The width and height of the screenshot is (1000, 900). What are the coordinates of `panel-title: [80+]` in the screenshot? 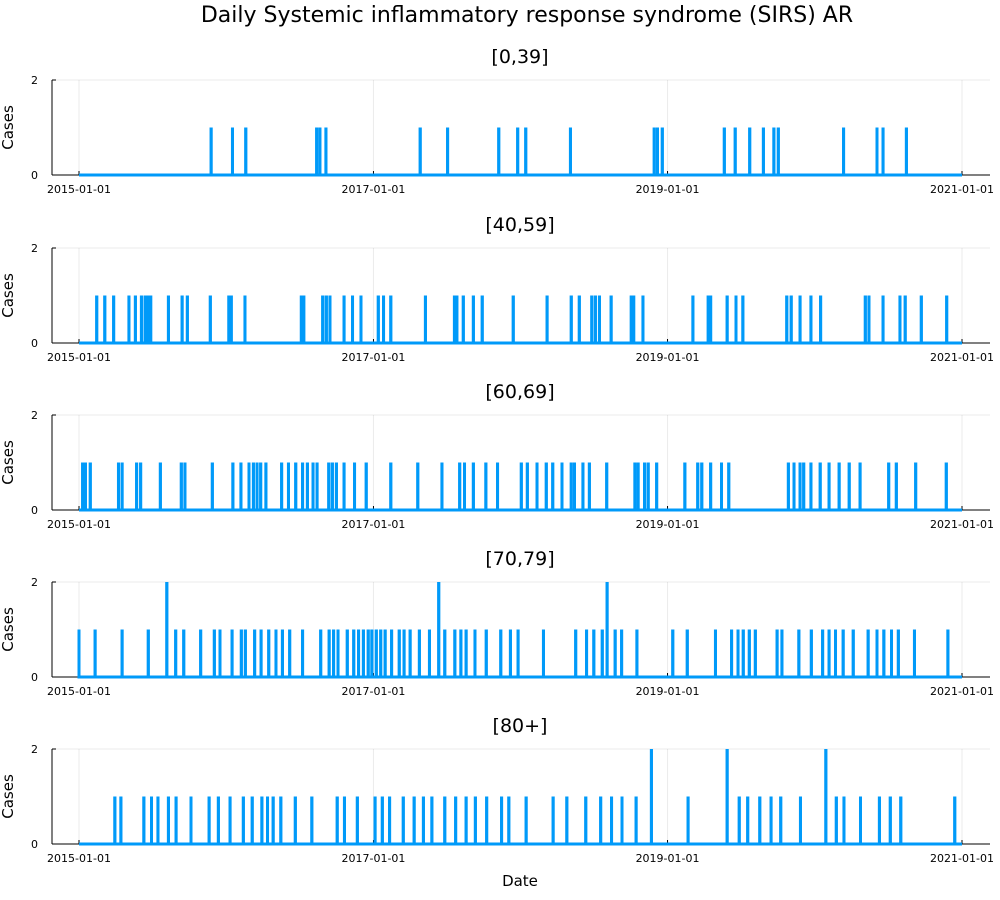 It's located at (520, 726).